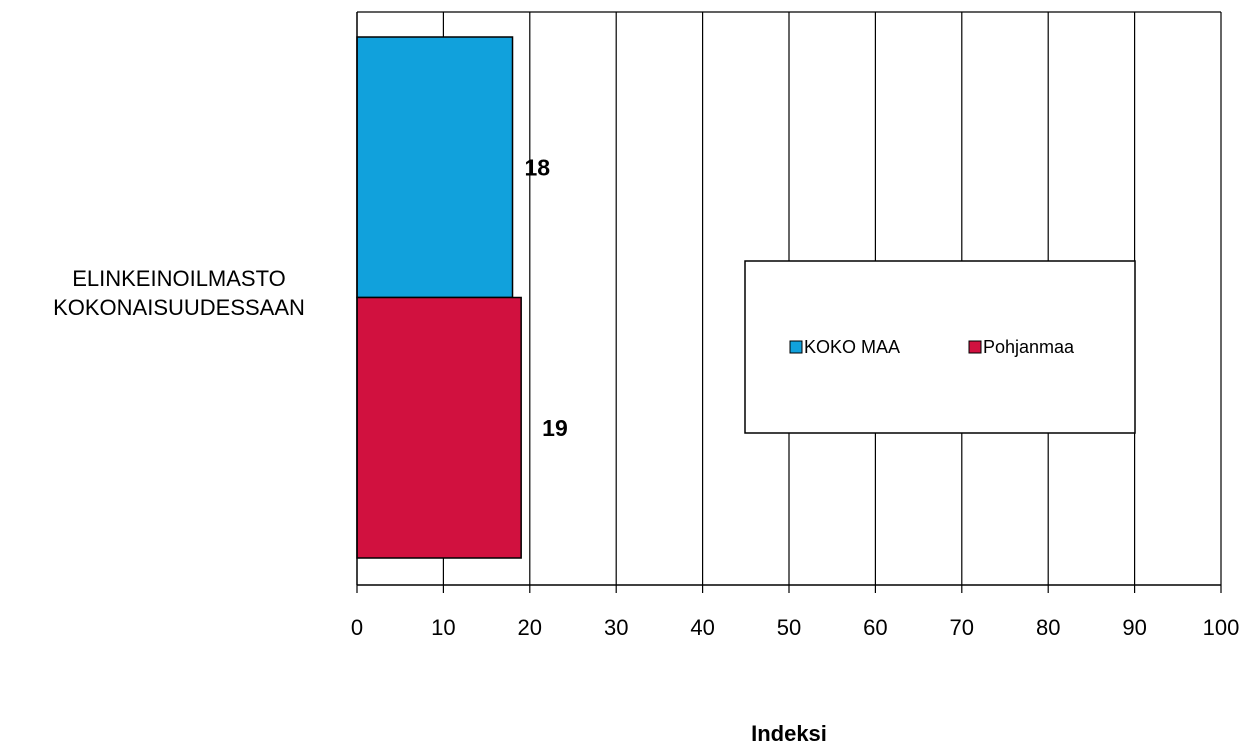 This screenshot has height=750, width=1249. I want to click on x-tick-label: 100, so click(1221, 627).